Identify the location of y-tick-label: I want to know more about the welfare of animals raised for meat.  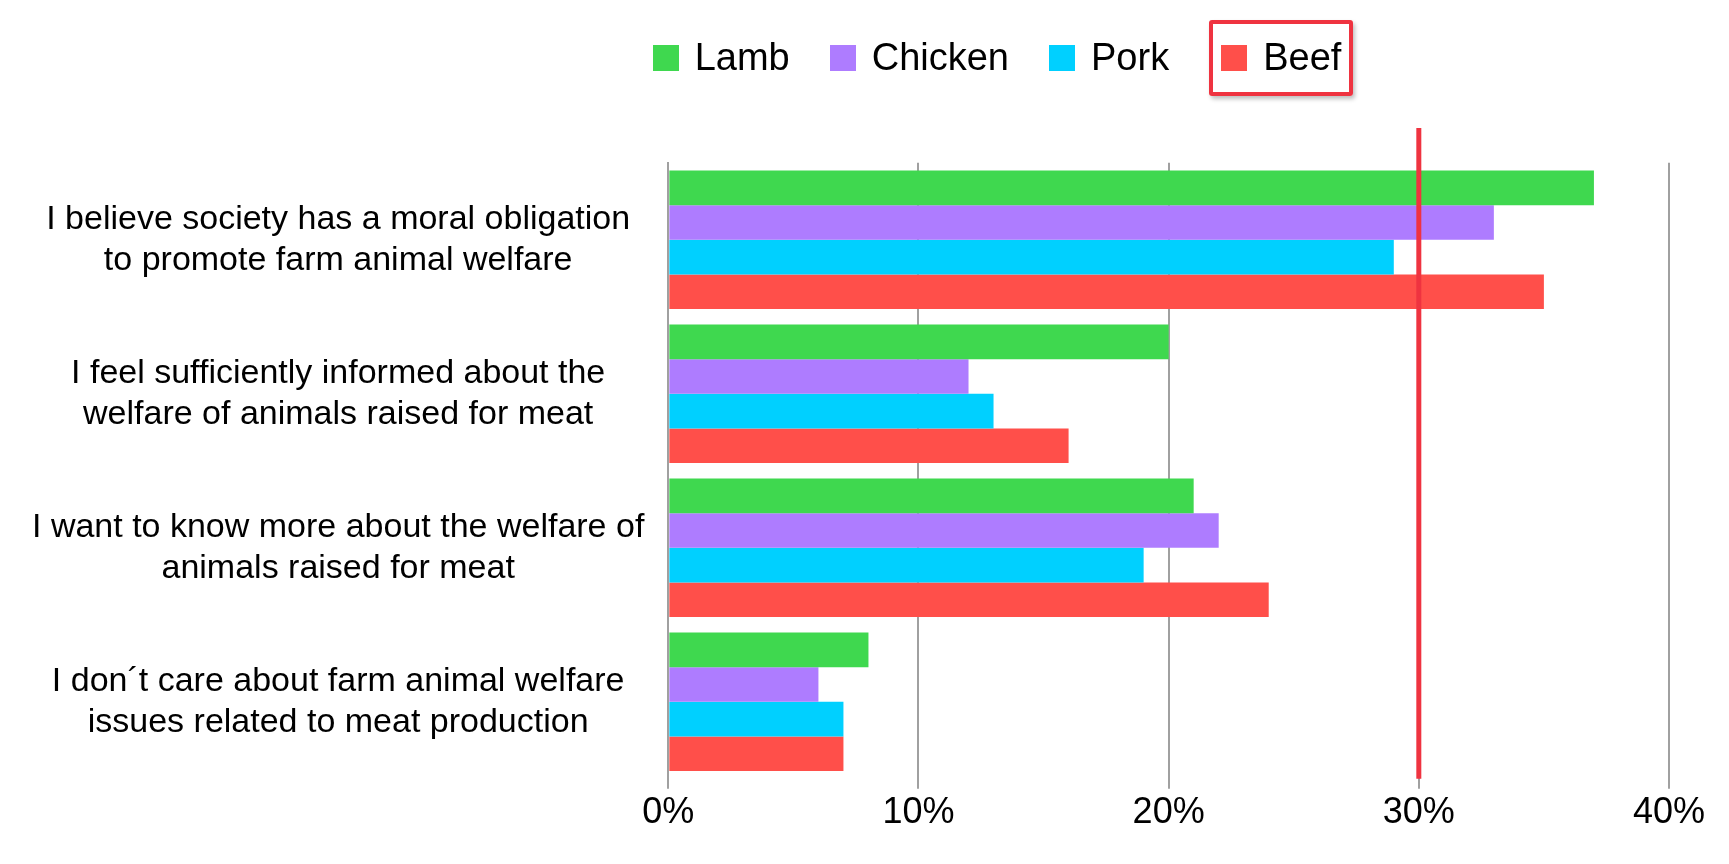
(338, 545).